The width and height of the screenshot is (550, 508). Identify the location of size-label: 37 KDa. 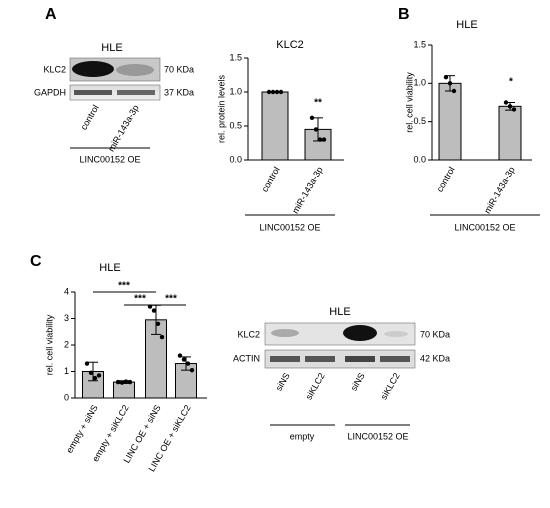
(179, 92).